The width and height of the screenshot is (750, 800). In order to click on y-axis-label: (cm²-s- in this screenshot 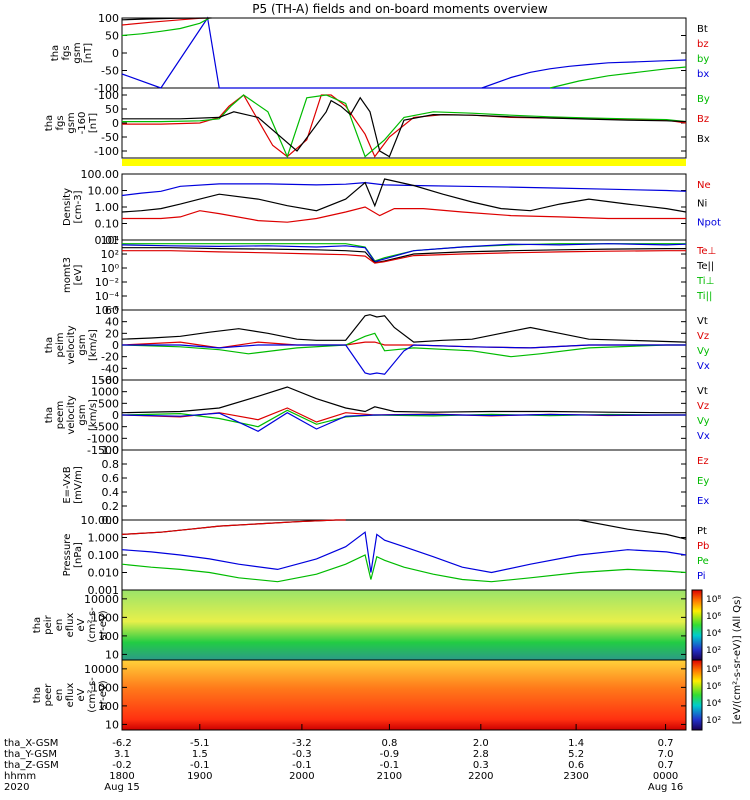, I will do `click(92, 625)`.